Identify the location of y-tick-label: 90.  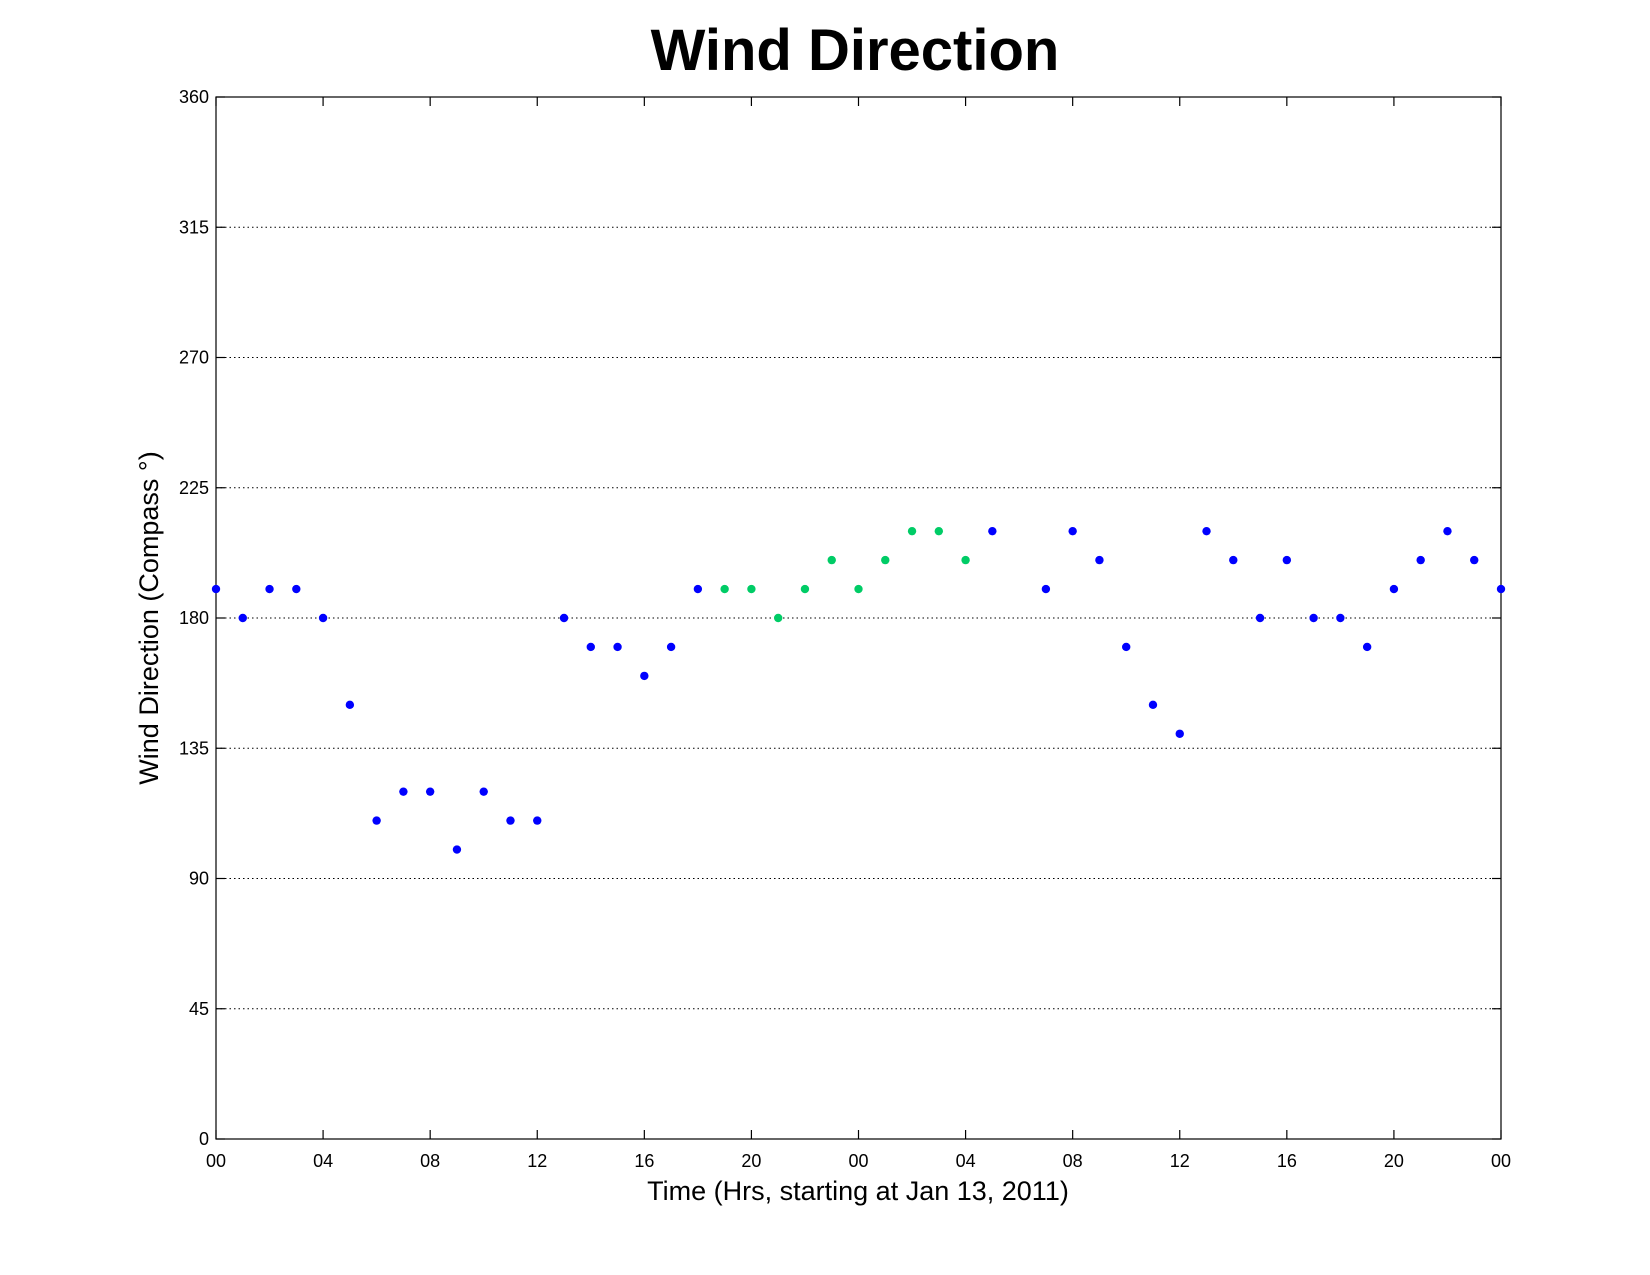
(199, 879).